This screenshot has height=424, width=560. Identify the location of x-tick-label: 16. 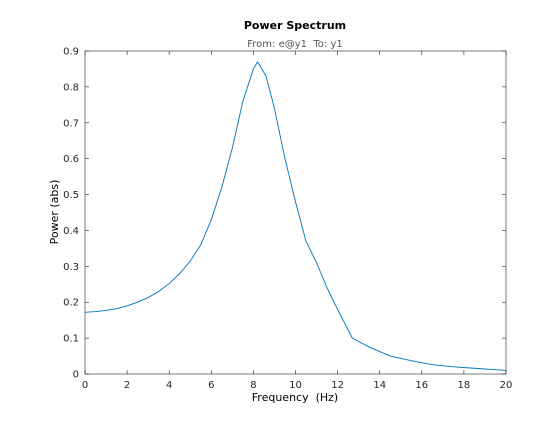
(421, 385).